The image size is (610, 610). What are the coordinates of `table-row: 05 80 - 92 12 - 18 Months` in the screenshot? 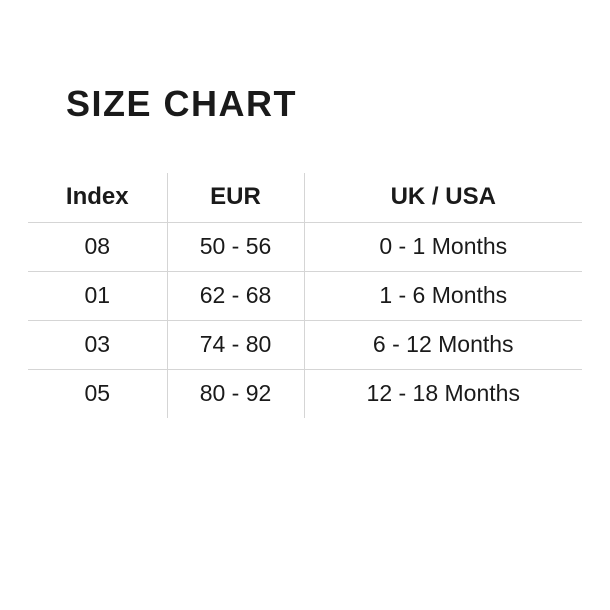 It's located at (305, 393).